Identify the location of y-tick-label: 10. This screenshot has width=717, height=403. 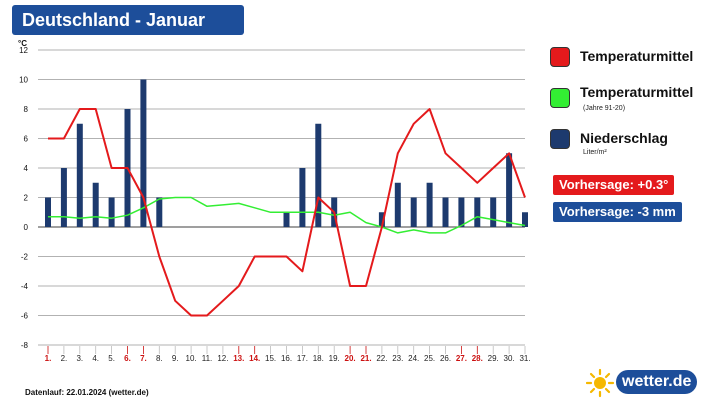
(23, 80).